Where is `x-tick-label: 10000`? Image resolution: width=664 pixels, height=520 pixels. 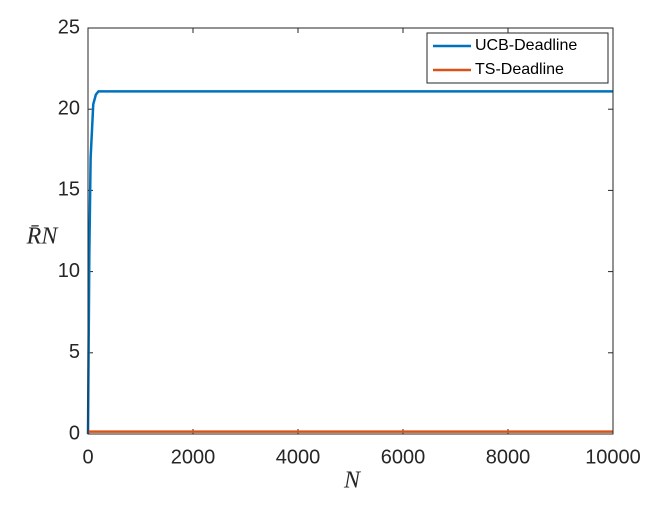 x-tick-label: 10000 is located at coordinates (613, 457).